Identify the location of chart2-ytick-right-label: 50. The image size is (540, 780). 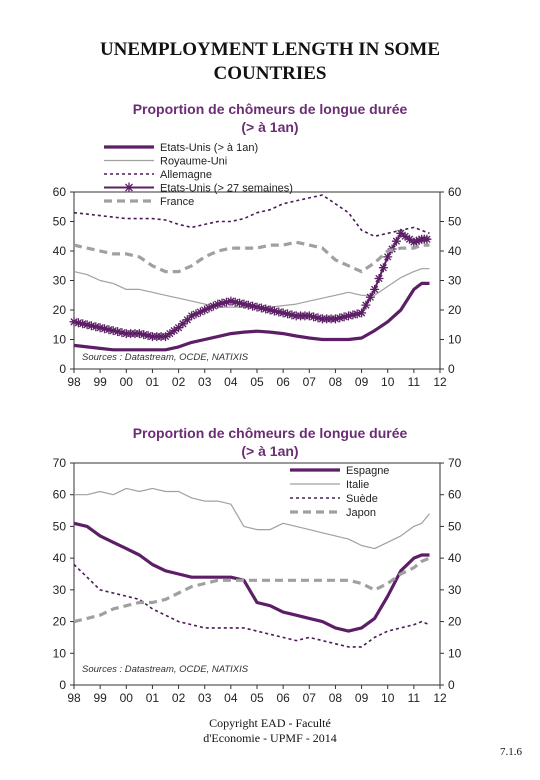
(455, 526).